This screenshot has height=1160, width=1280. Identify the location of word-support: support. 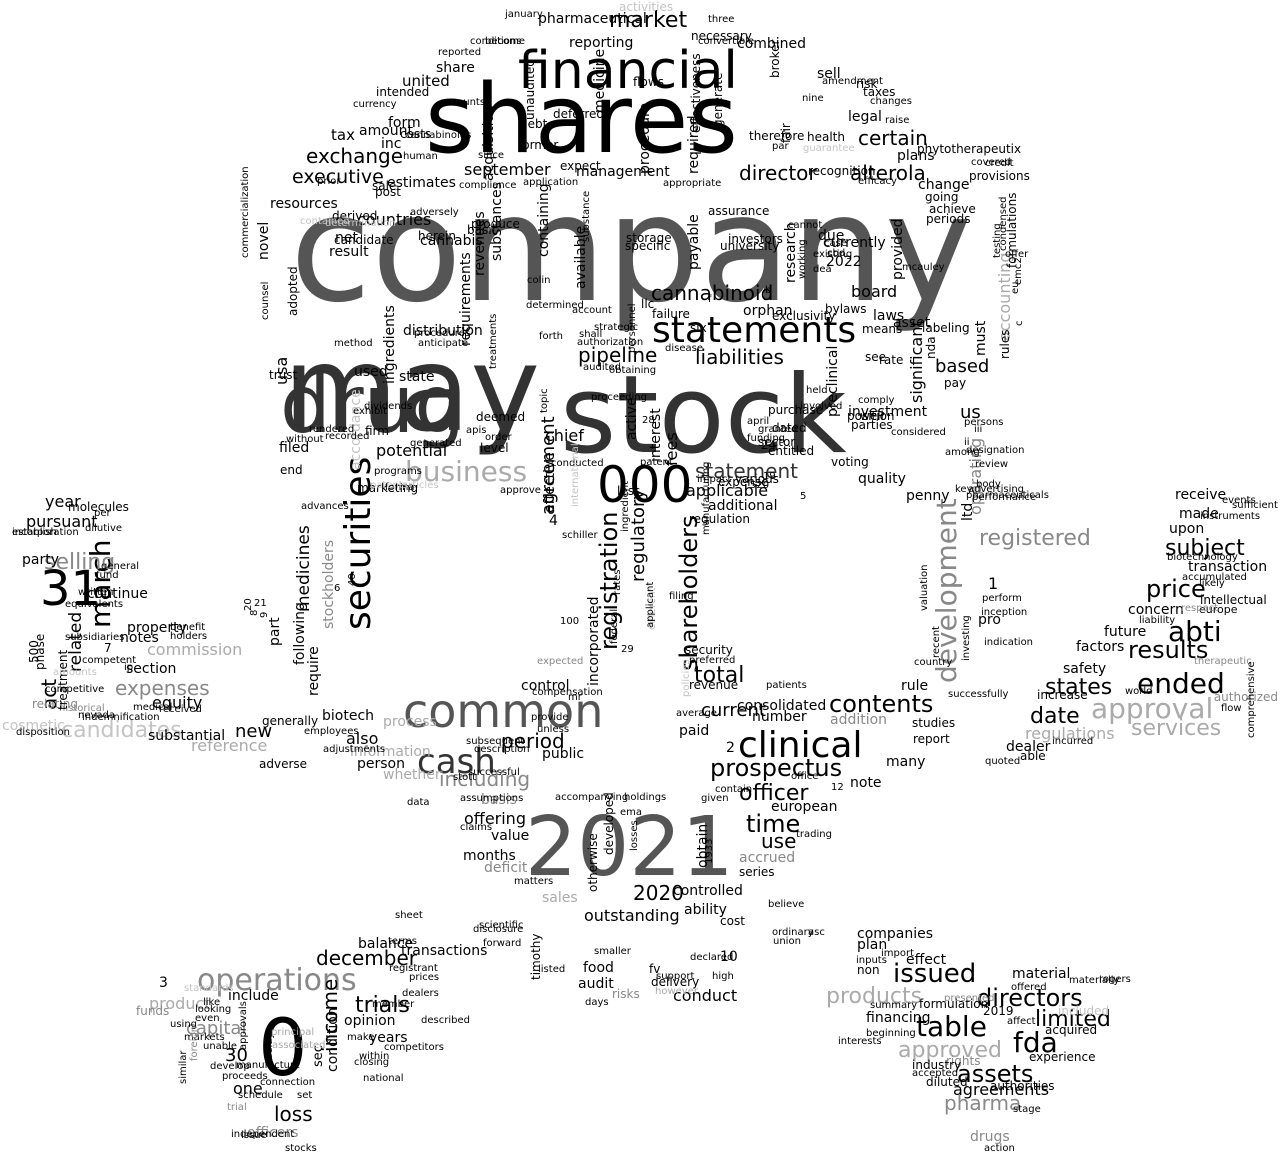
(675, 976).